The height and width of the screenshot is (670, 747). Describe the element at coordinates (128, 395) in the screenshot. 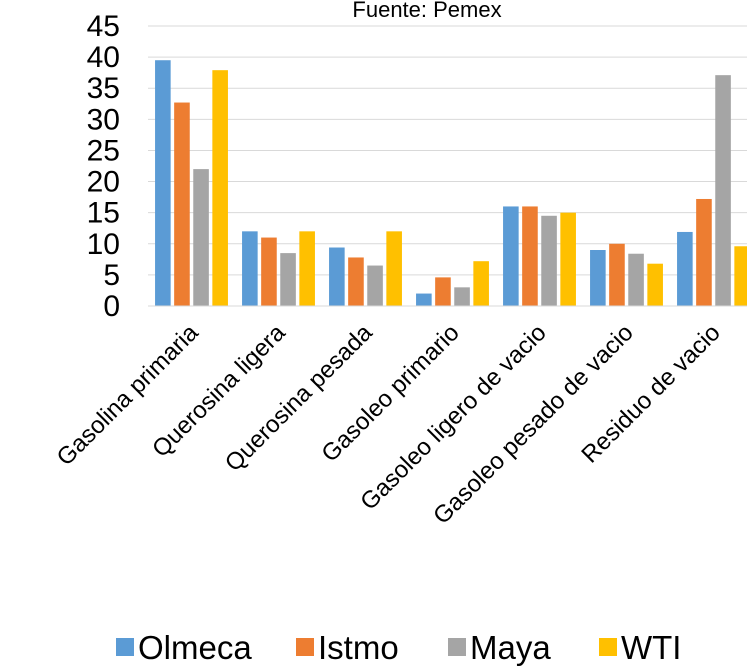

I see `x-category-label: Gasolina primaria` at that location.